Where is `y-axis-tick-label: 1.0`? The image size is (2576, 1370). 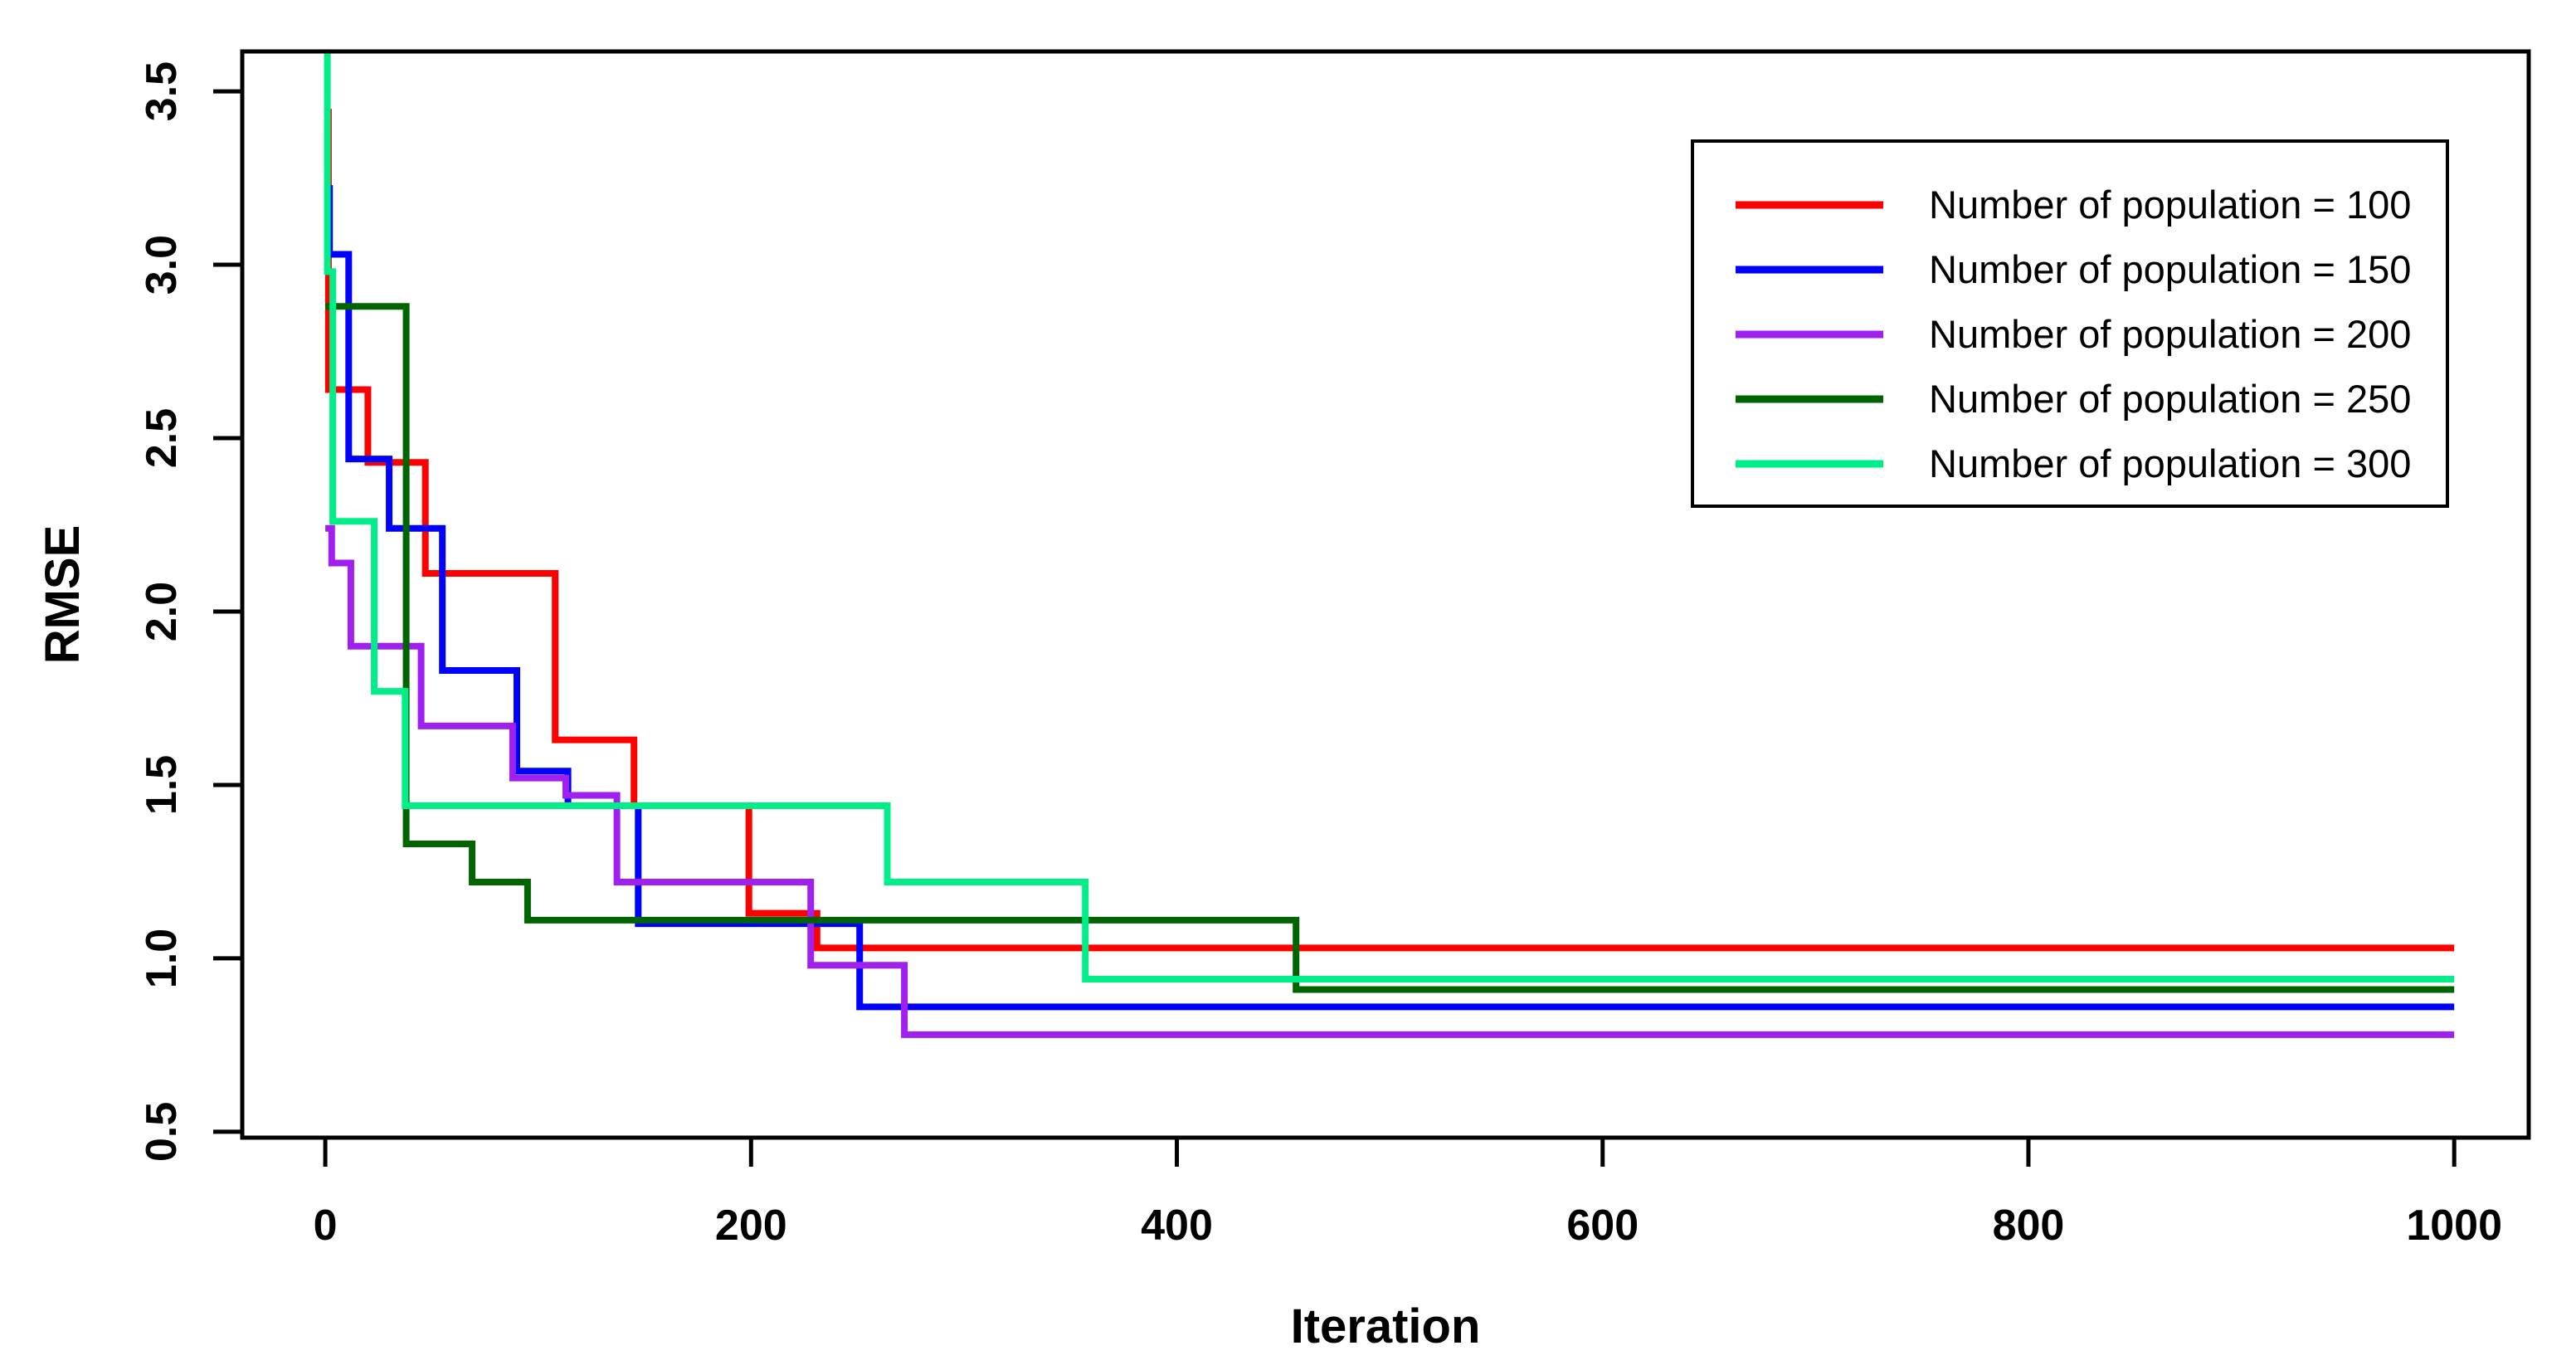
y-axis-tick-label: 1.0 is located at coordinates (162, 958).